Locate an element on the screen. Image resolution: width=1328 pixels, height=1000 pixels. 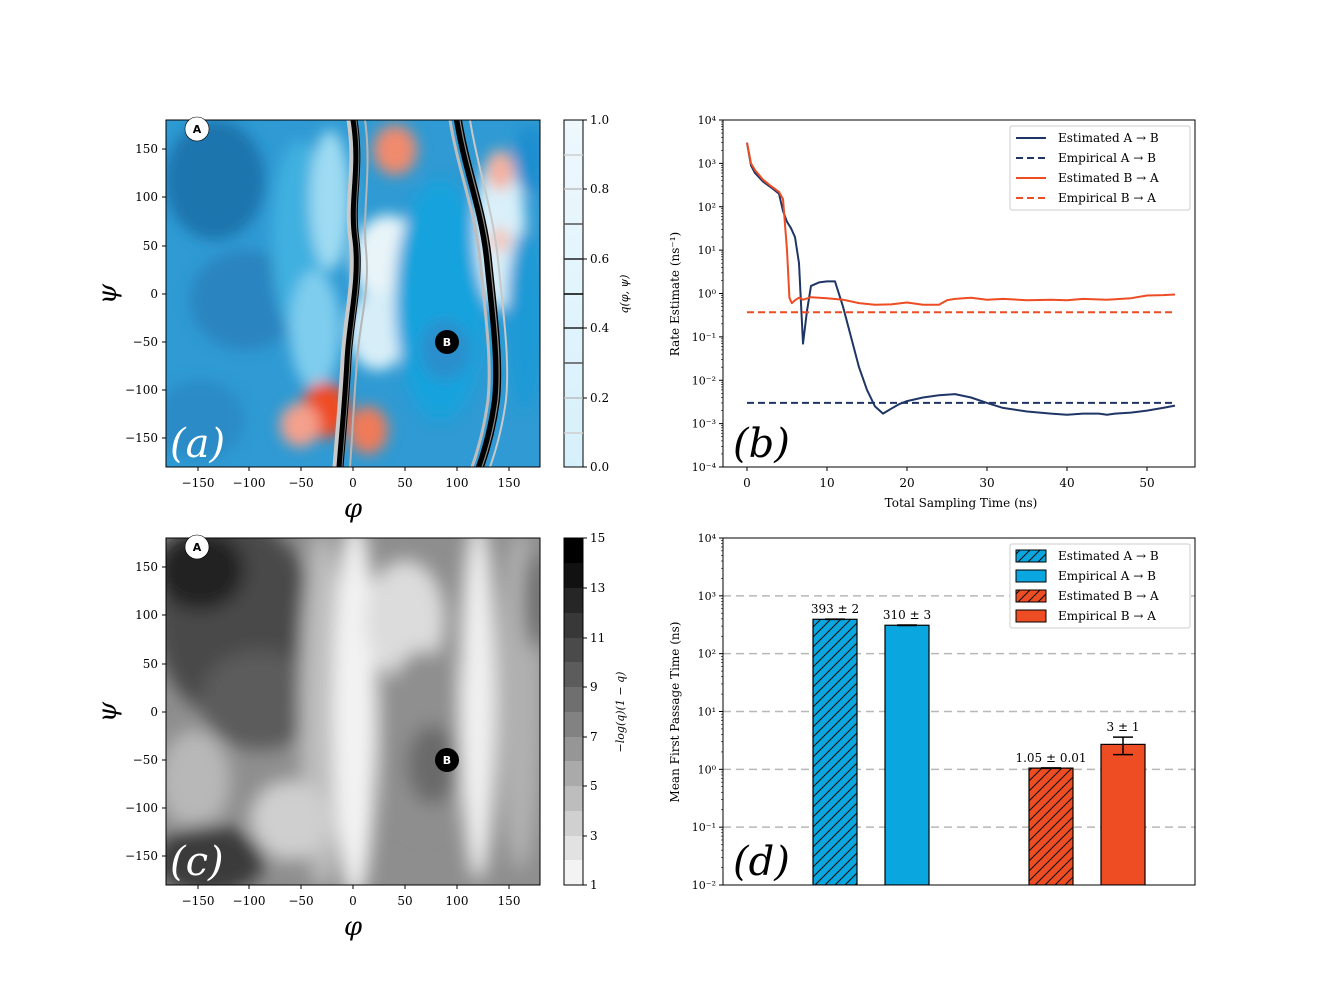
y-axis-c: 150 100 50 0 −50 −100 −150 ψ is located at coordinates (129, 711).